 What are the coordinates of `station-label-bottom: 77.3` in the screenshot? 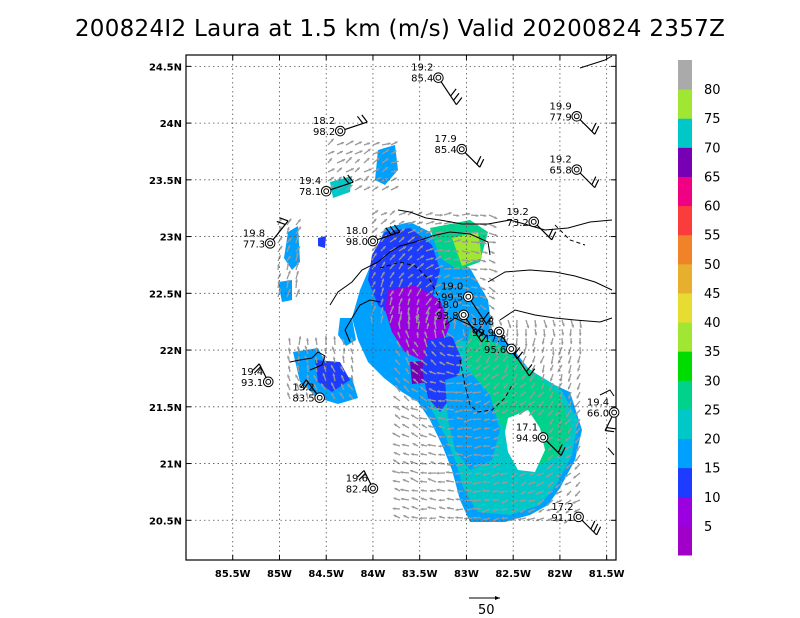 It's located at (254, 244).